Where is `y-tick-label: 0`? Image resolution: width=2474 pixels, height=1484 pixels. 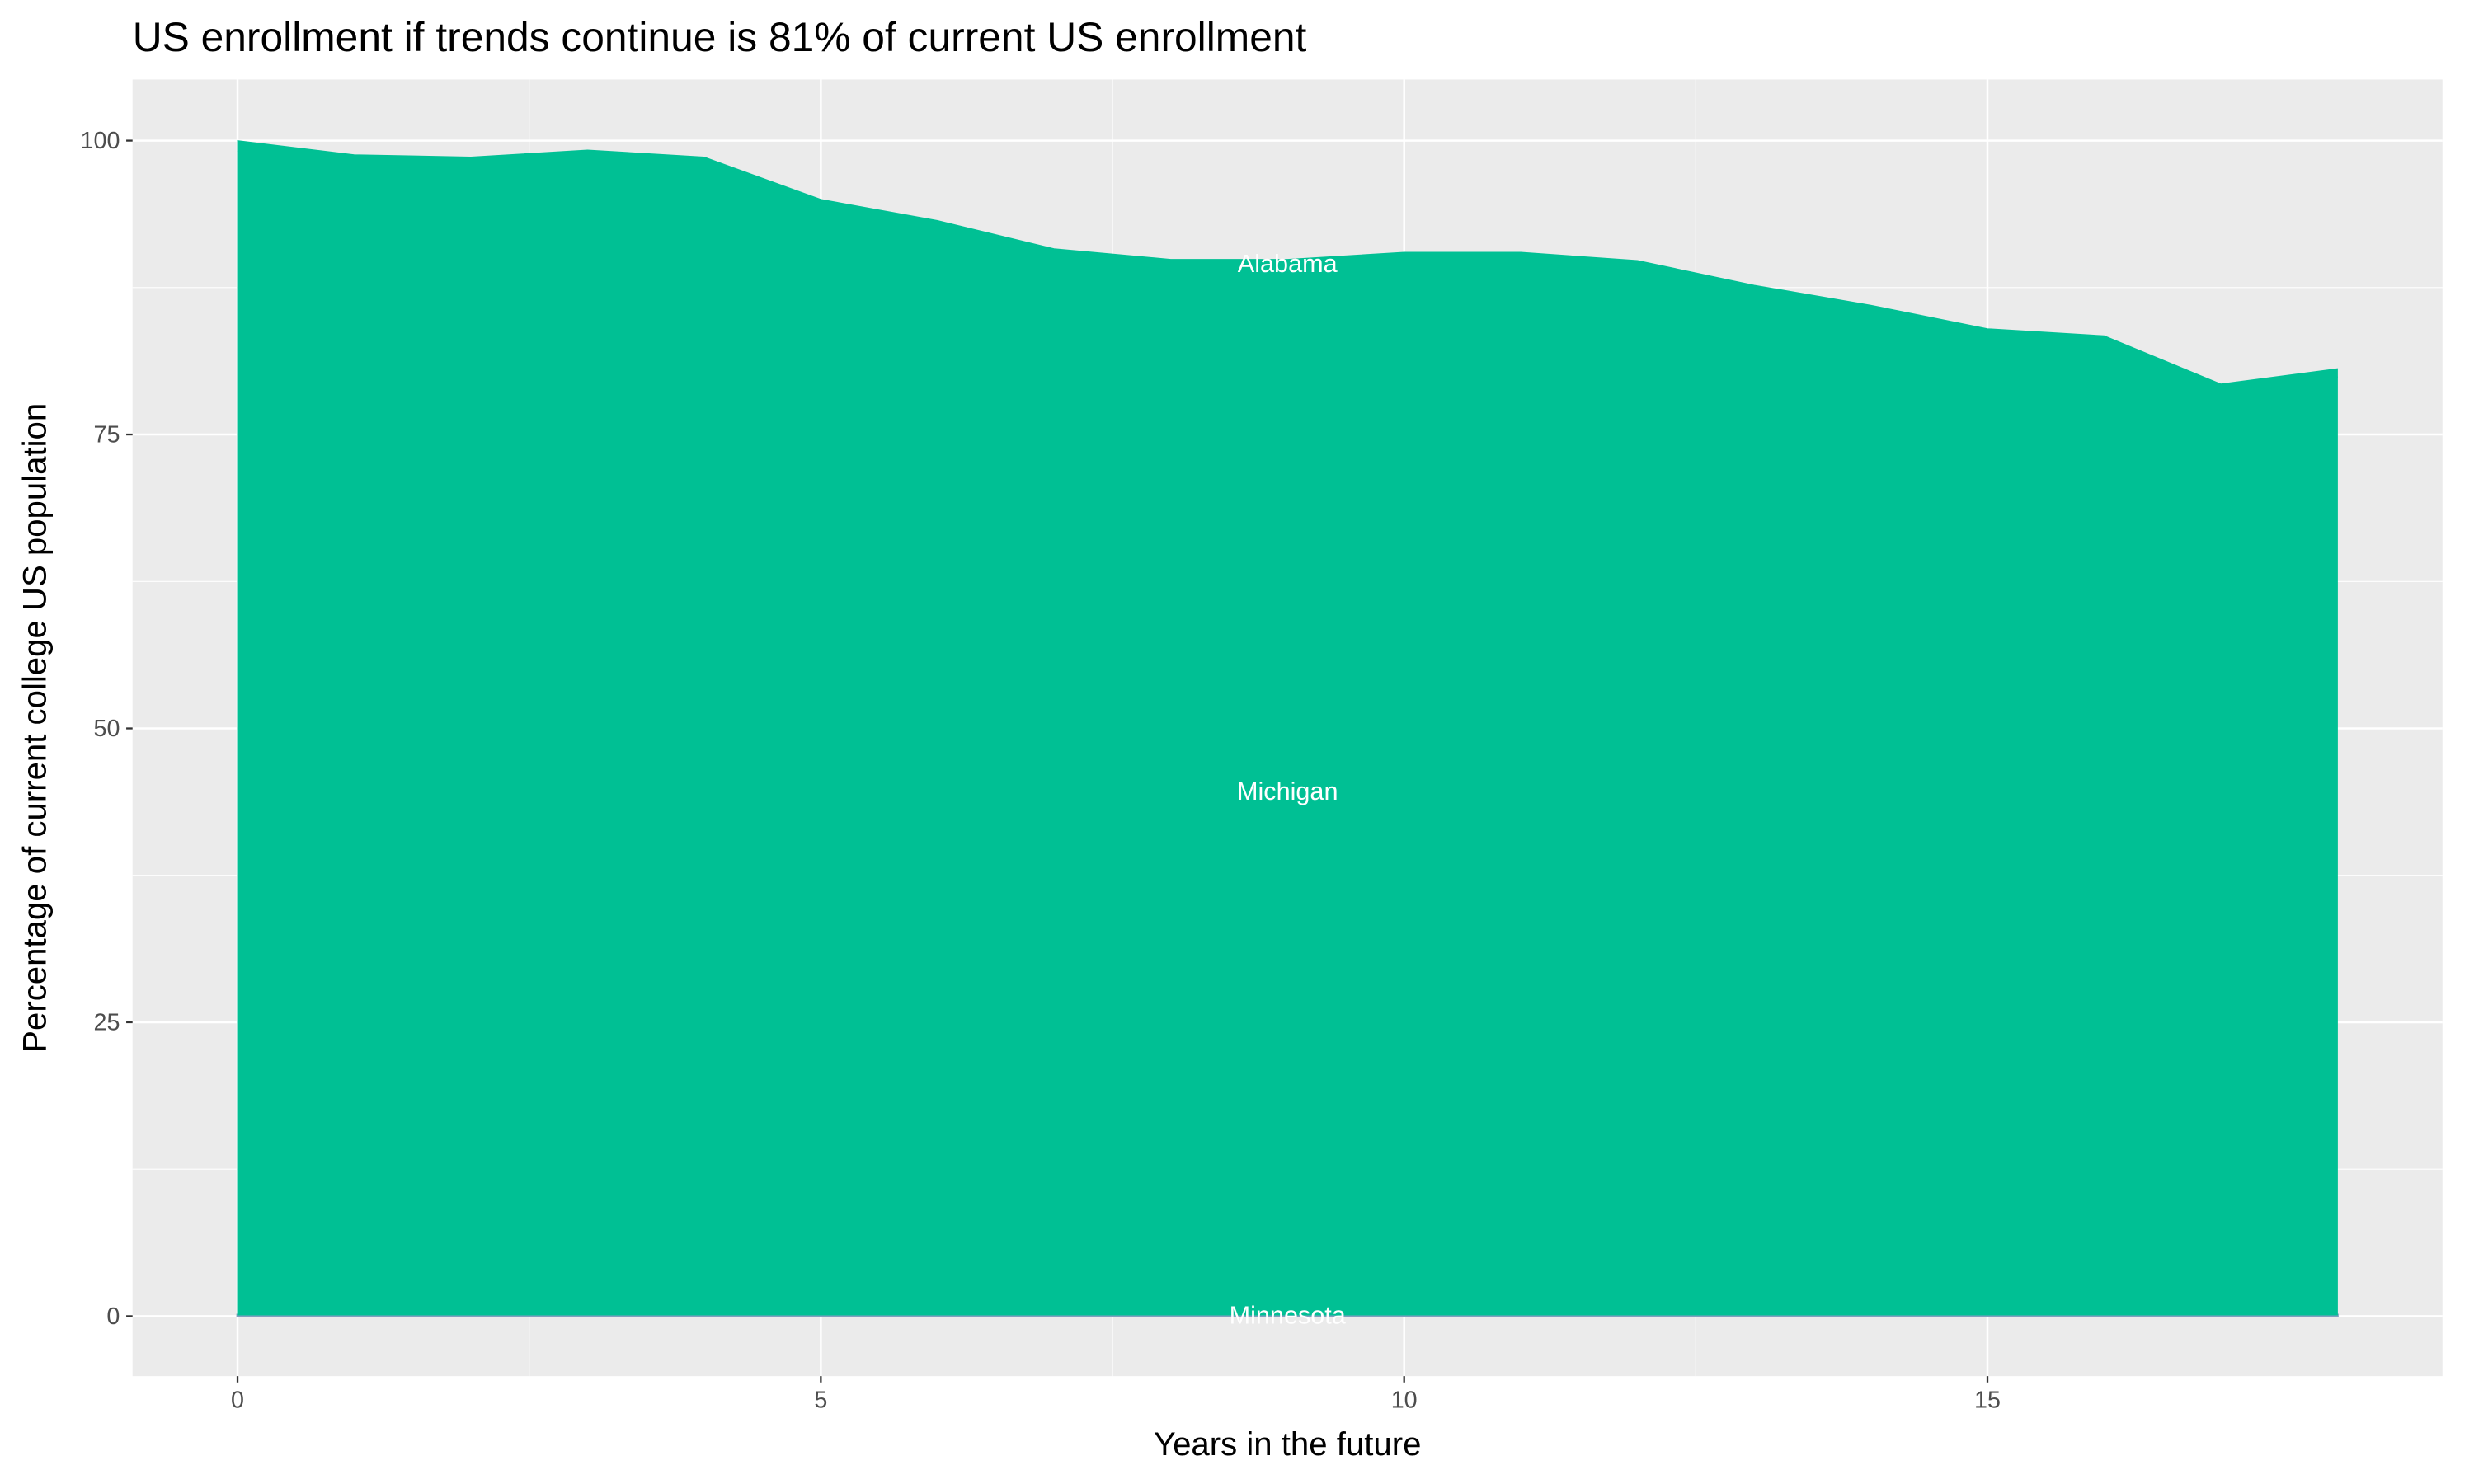
y-tick-label: 0 is located at coordinates (113, 1316).